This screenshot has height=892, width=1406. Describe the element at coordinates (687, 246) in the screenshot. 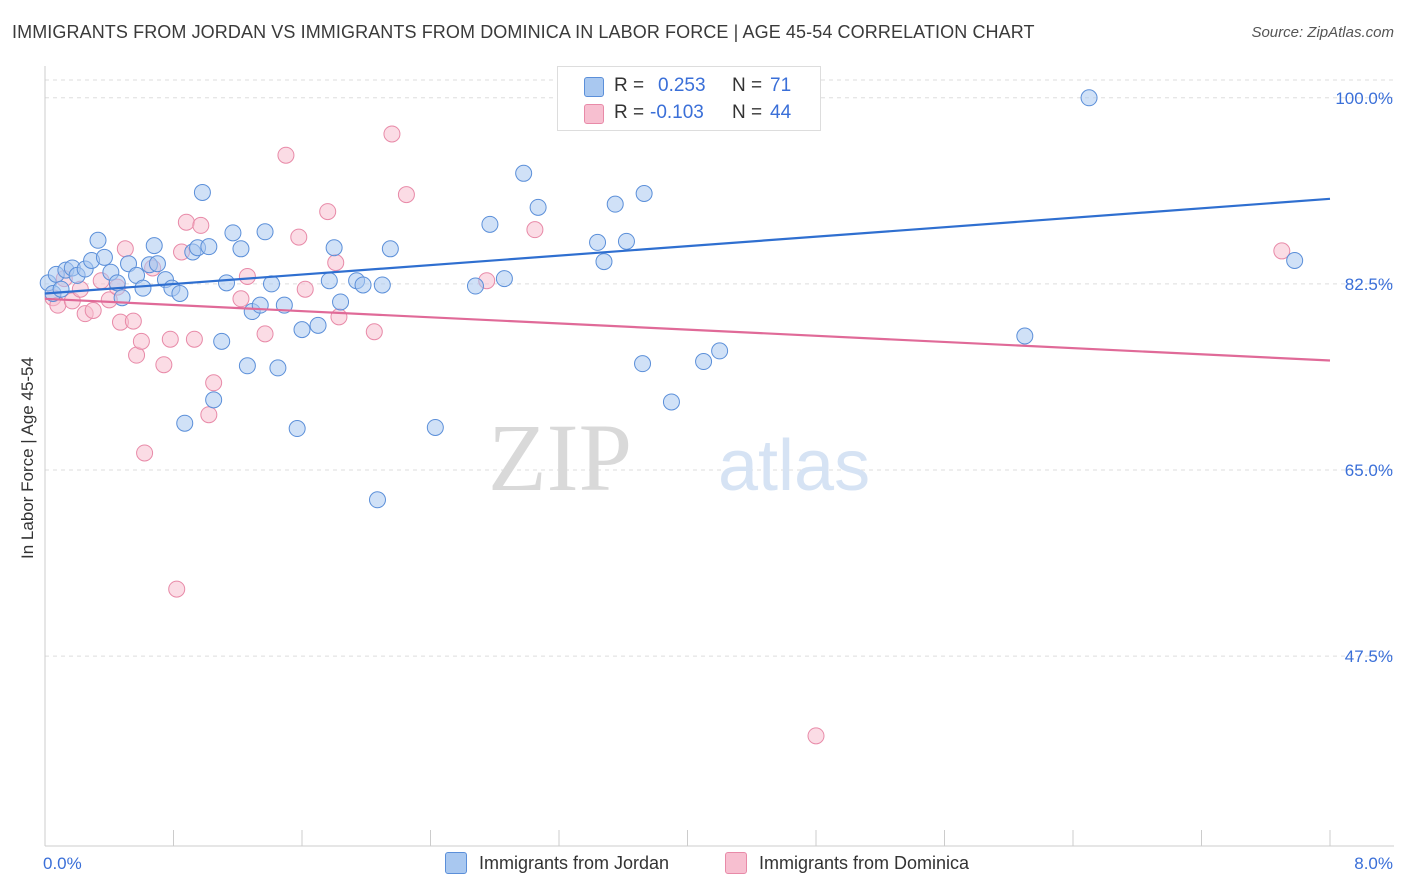

I see `jordan-trend-line` at that location.